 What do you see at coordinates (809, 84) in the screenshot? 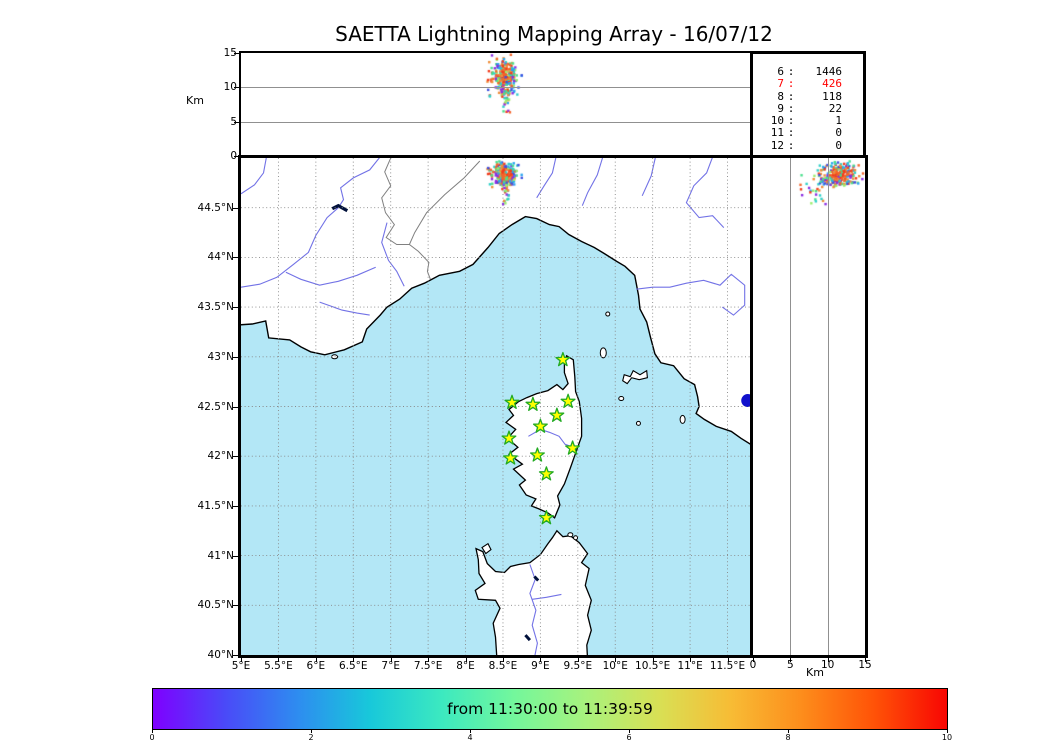
I see `count-row: 7:426` at bounding box center [809, 84].